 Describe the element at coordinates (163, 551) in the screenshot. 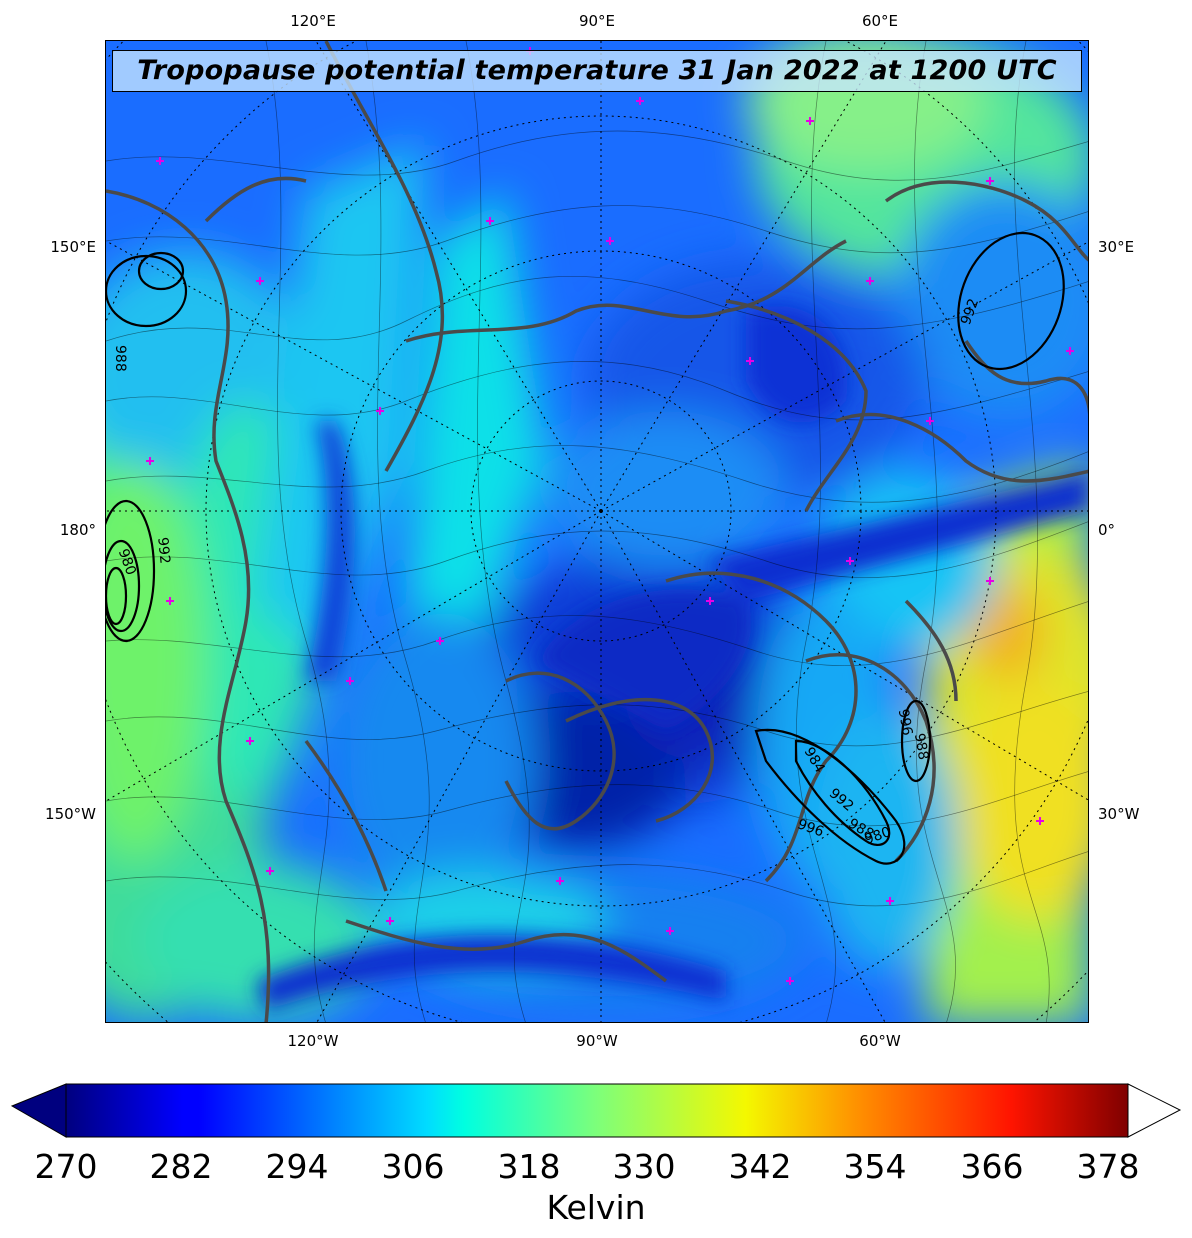

I see `contour-label: 992` at that location.